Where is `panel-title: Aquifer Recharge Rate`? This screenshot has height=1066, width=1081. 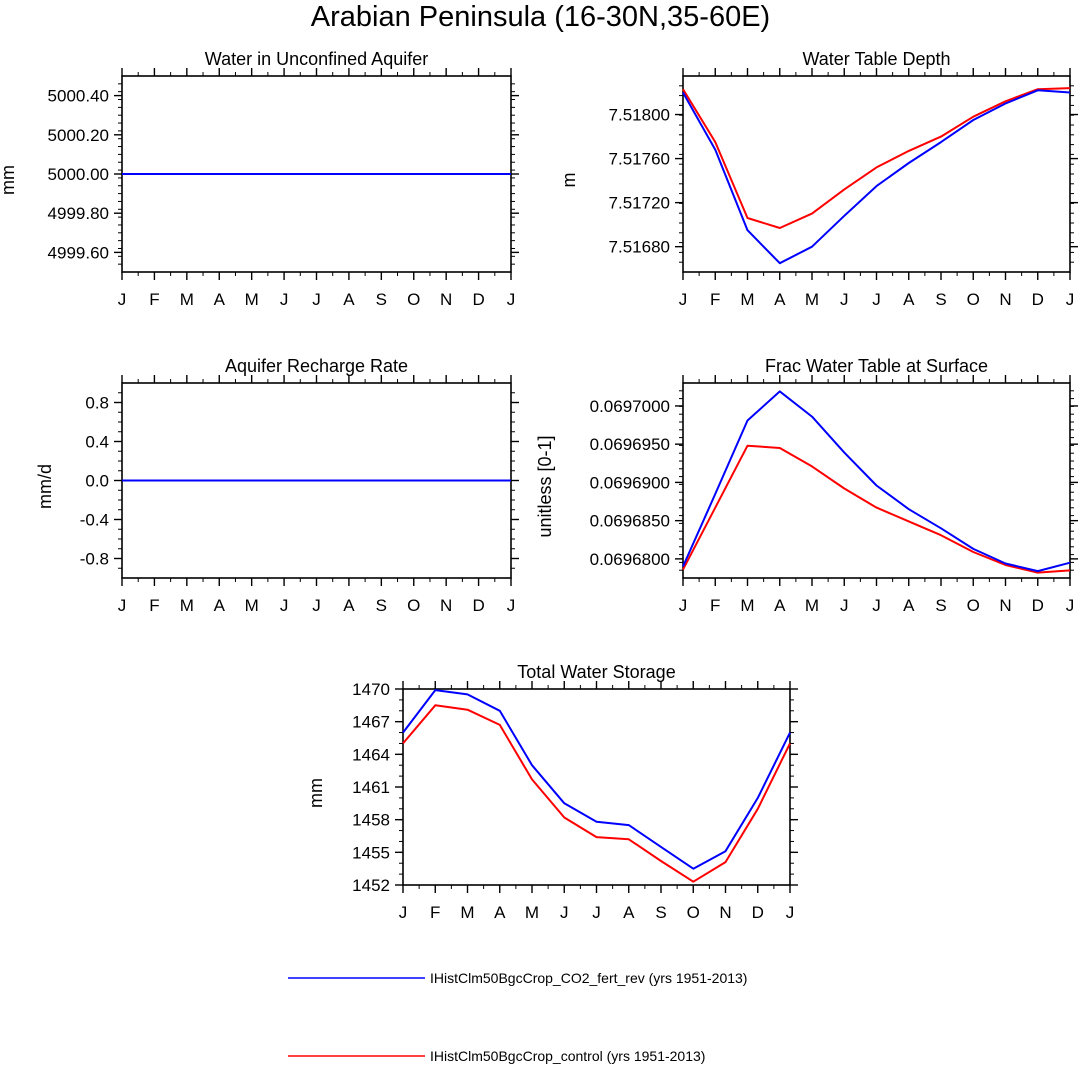
panel-title: Aquifer Recharge Rate is located at coordinates (316, 366).